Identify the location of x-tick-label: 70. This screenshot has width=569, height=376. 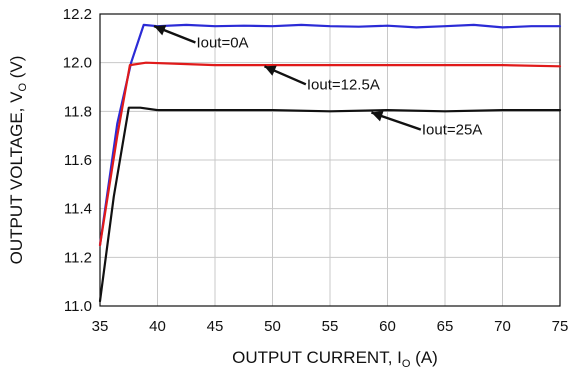
(502, 326).